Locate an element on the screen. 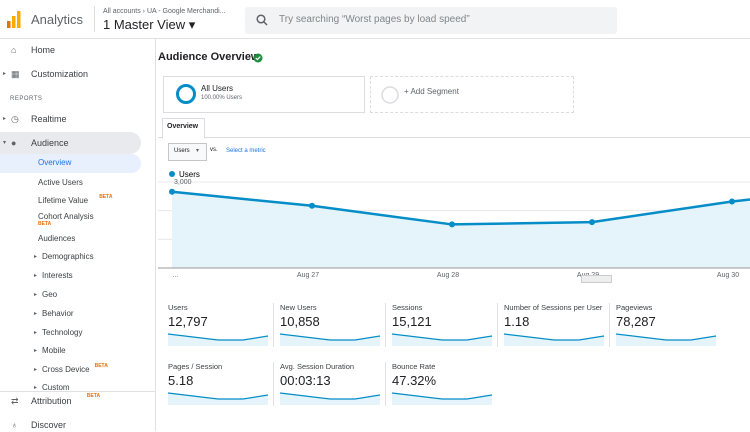 This screenshot has height=432, width=750. sidebar-bottom is located at coordinates (77, 411).